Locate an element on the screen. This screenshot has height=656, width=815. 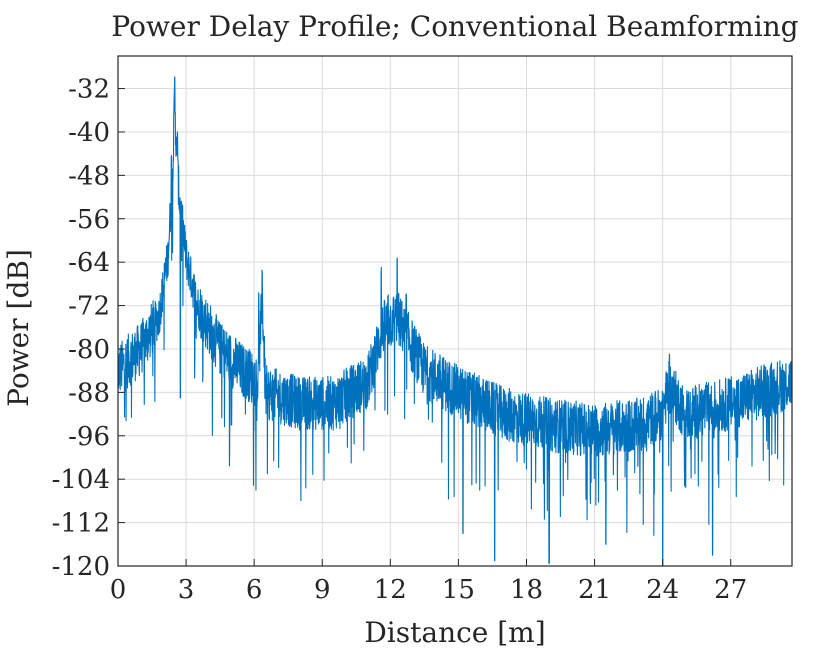
y-tick-label: -48 is located at coordinates (89, 176).